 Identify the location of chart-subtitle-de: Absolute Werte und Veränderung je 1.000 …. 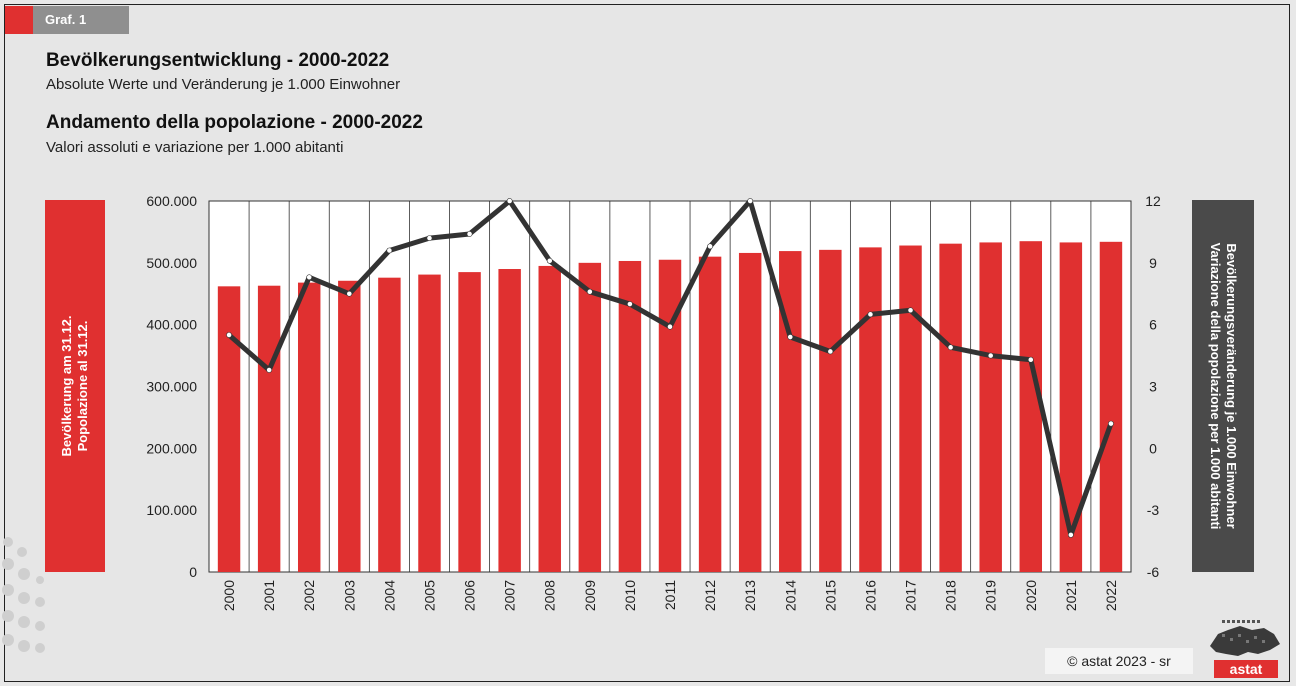
(223, 84).